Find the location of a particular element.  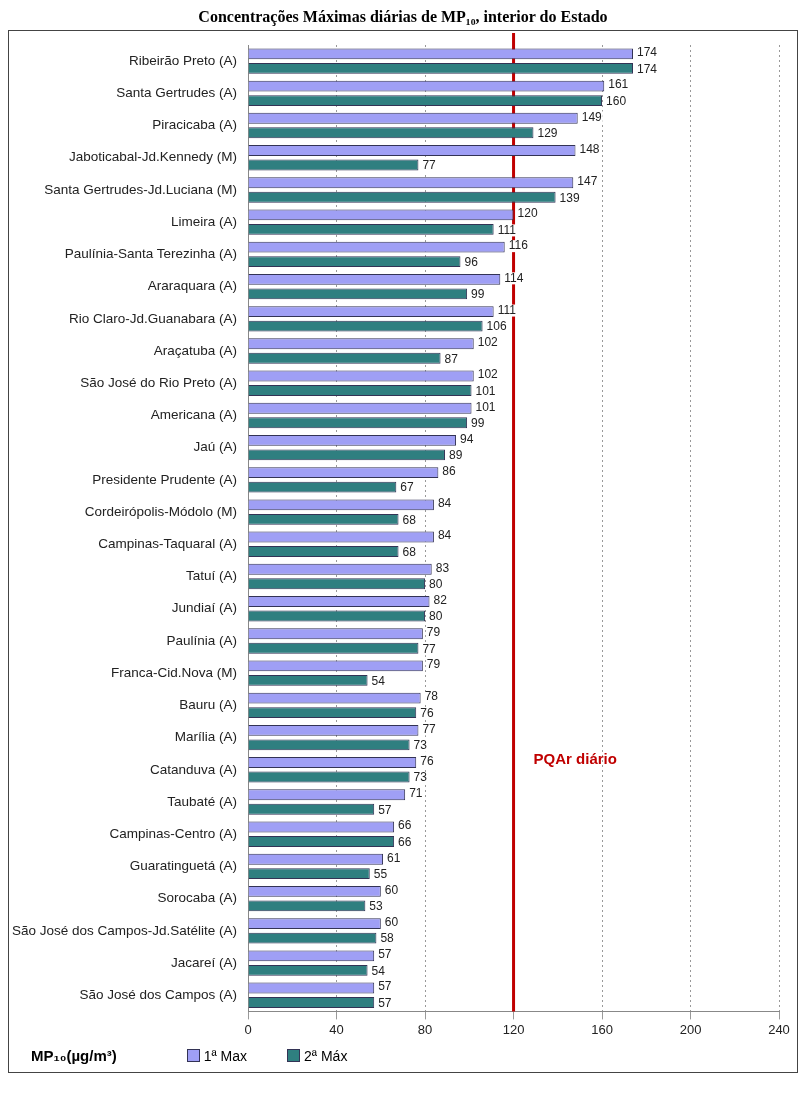

y-tick-label: Jundiaí (A) is located at coordinates (204, 608).